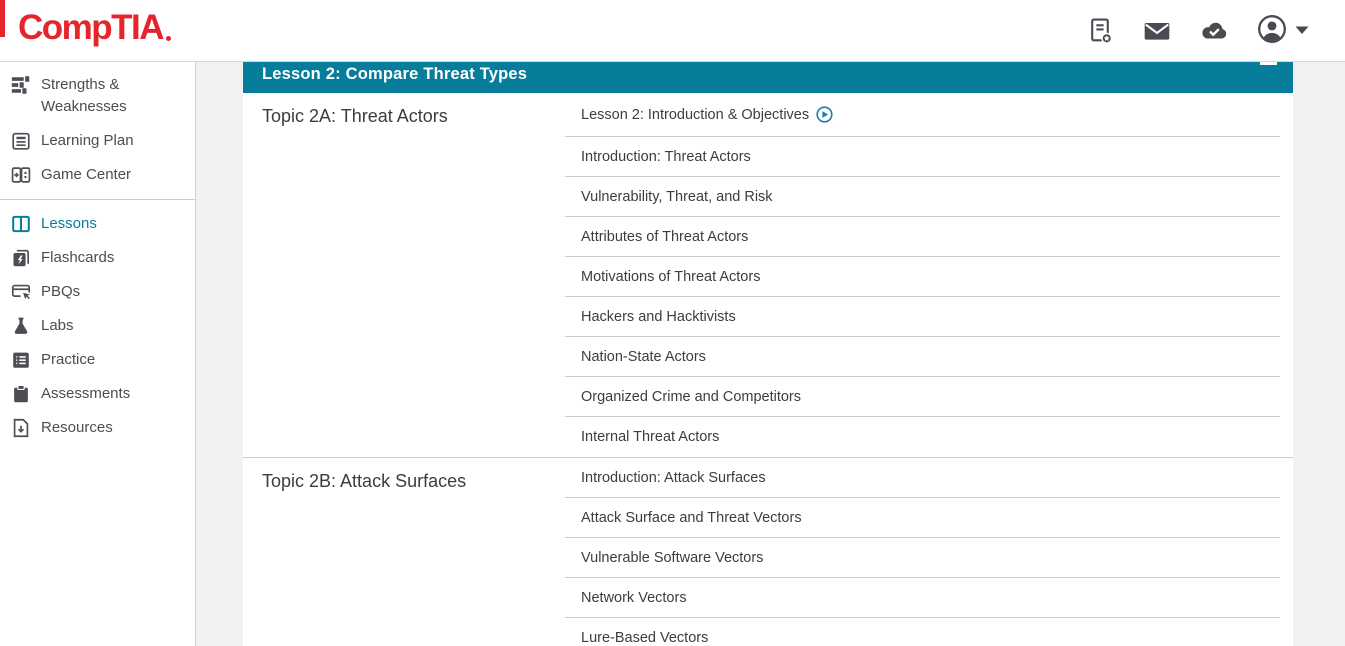 The width and height of the screenshot is (1345, 646). I want to click on lesson-item-label: Lesson 2: Introduction & Objectives, so click(695, 114).